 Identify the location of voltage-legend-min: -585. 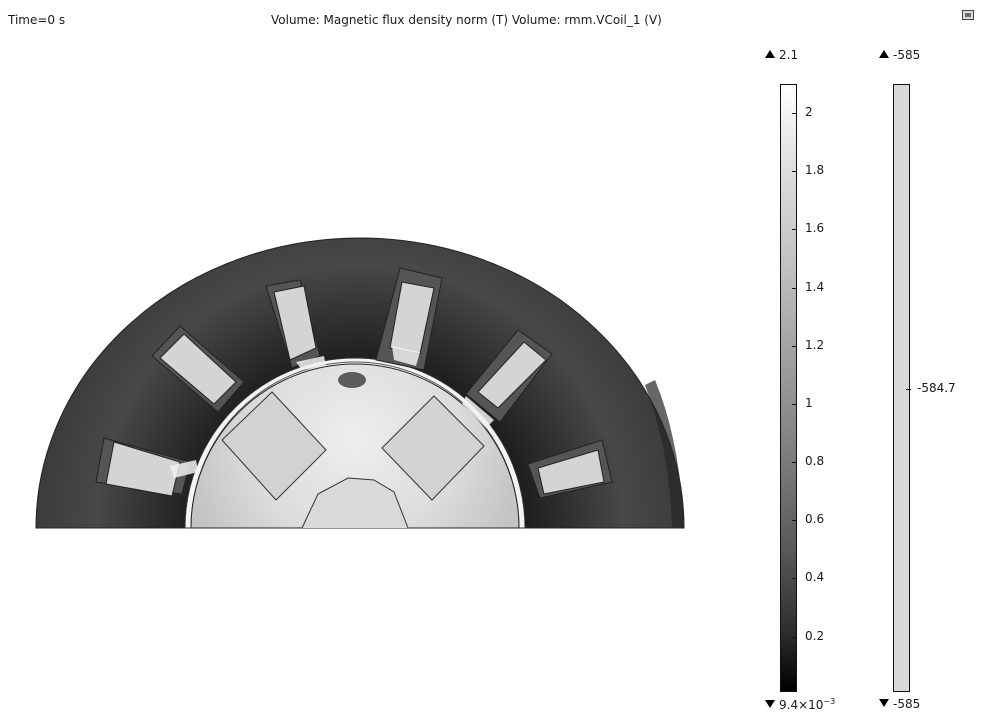
(899, 704).